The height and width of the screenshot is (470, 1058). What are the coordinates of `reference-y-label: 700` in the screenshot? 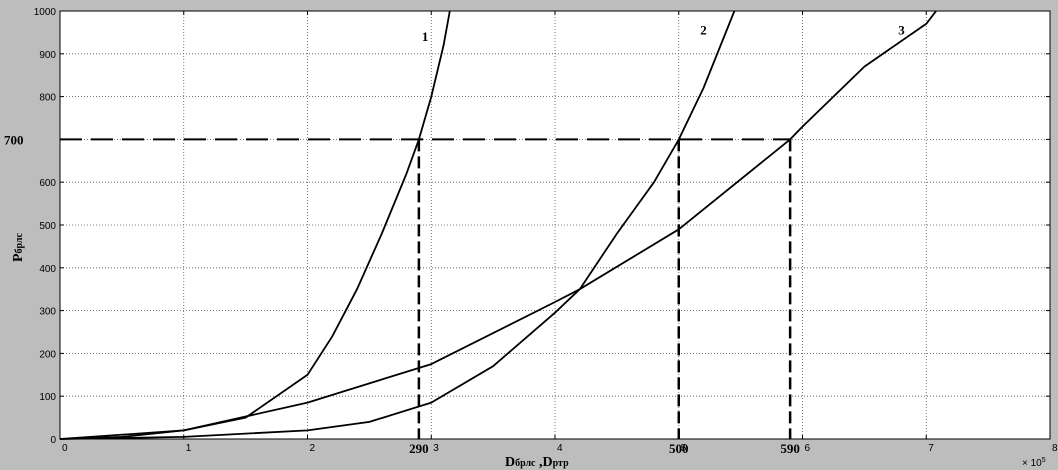 It's located at (14, 139).